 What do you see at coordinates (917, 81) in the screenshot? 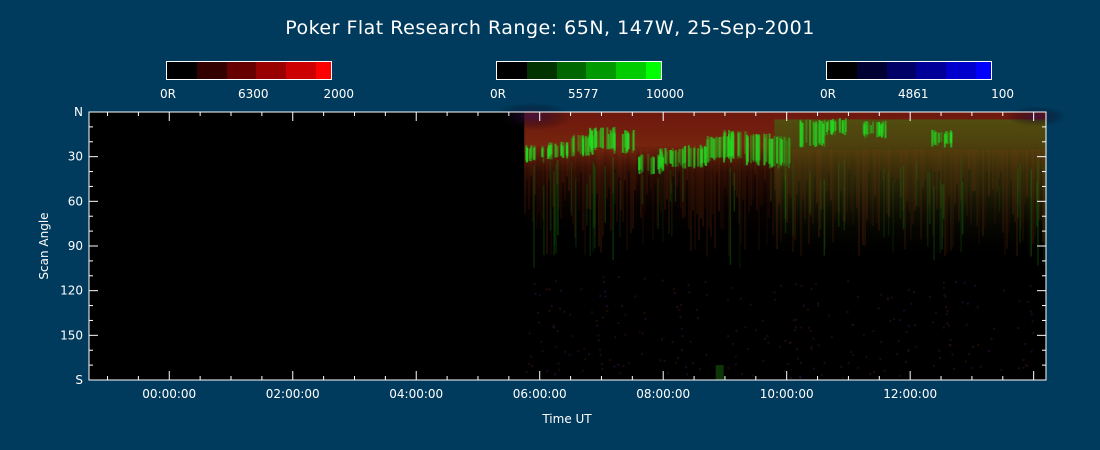
I see `colorbar-blue-4861: 0R 4861 100` at bounding box center [917, 81].